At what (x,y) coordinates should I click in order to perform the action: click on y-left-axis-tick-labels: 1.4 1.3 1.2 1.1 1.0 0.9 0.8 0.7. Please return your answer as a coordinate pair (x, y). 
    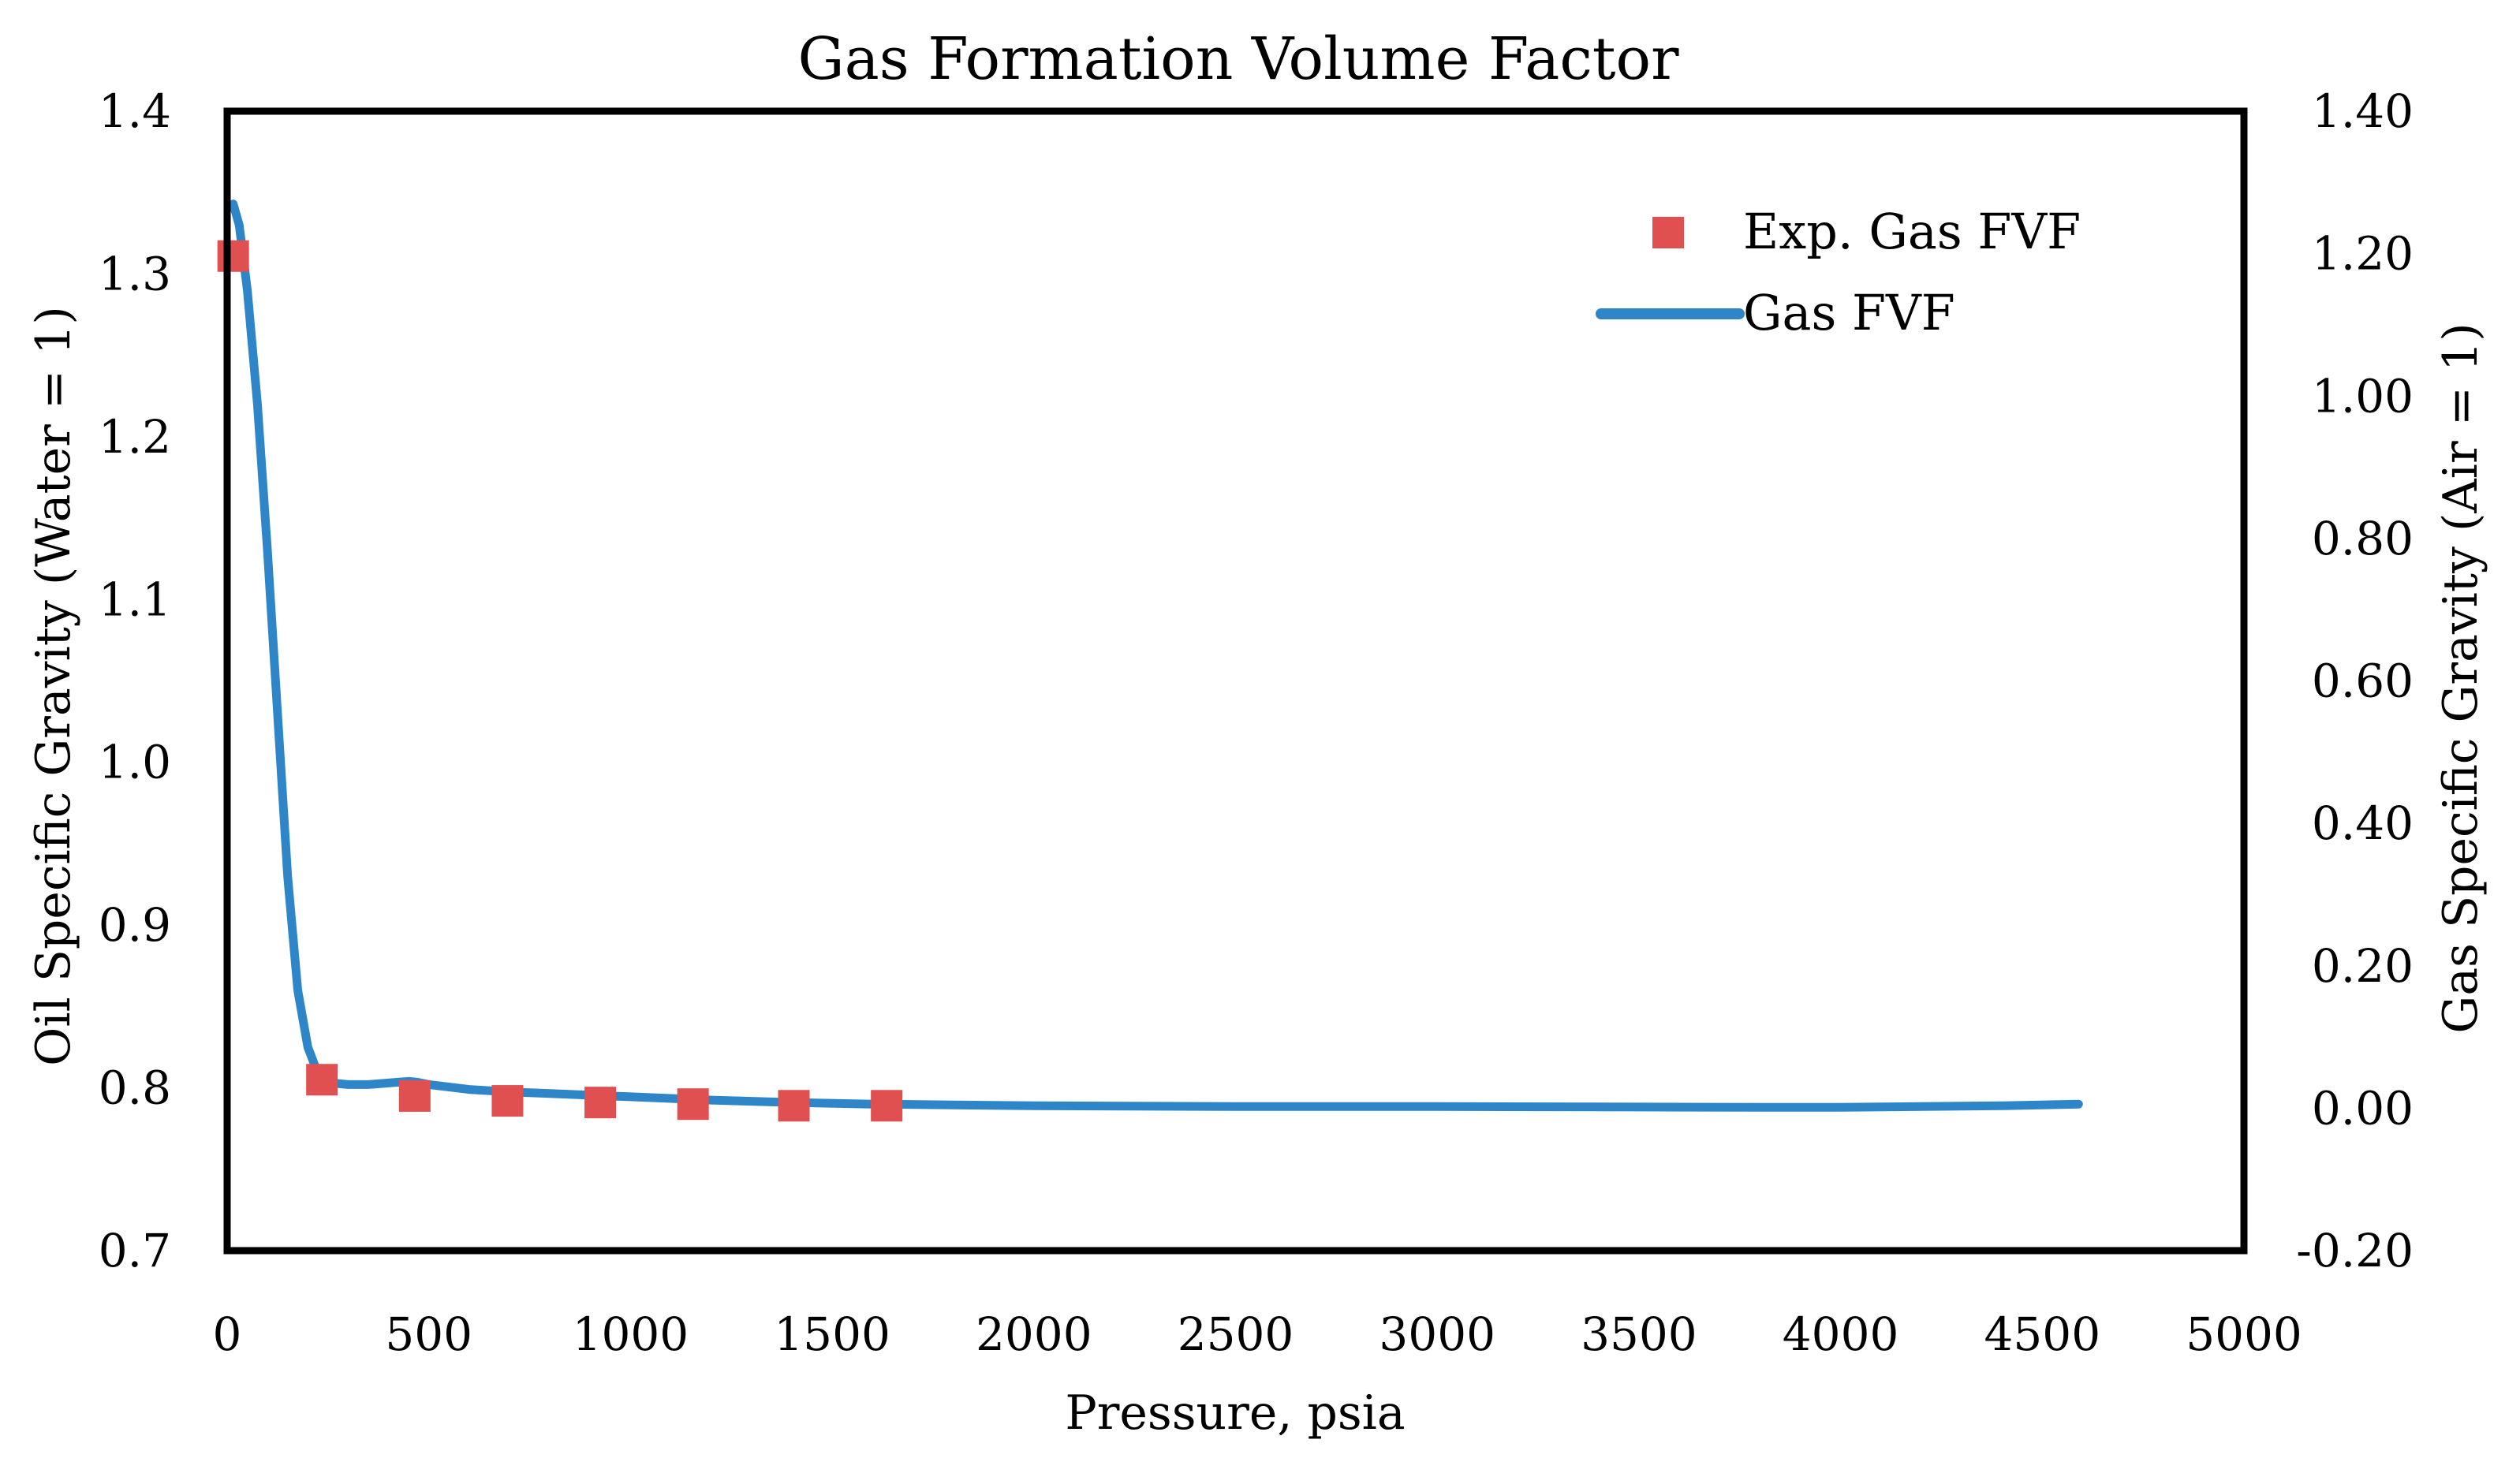
    Looking at the image, I should click on (135, 680).